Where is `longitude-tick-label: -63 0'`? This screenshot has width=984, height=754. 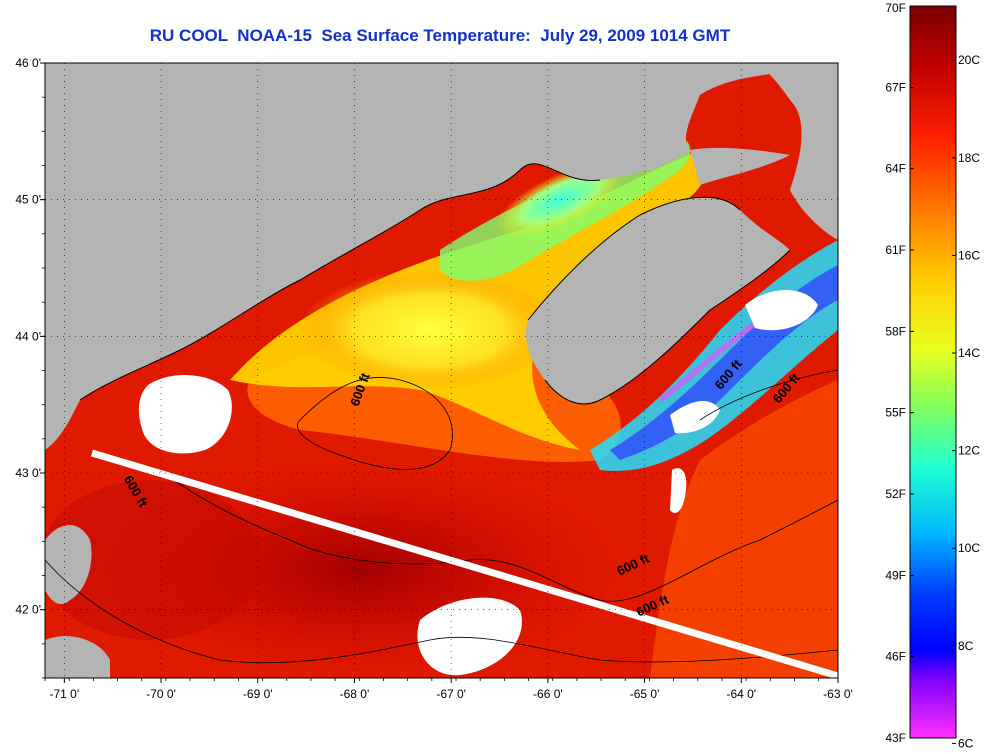 longitude-tick-label: -63 0' is located at coordinates (838, 694).